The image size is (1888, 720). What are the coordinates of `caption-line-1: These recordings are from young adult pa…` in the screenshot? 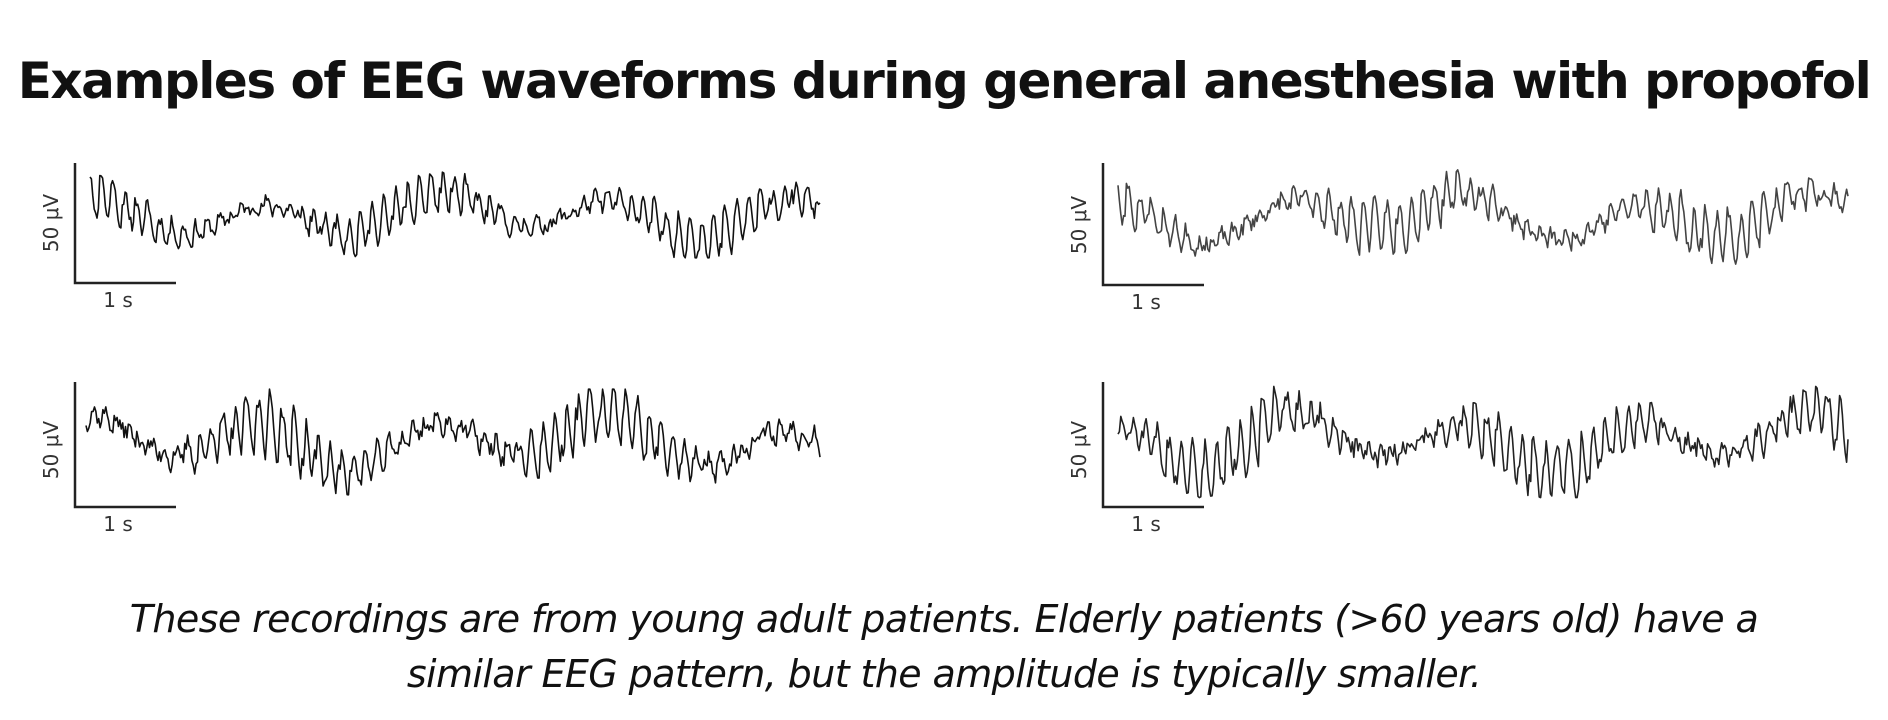 It's located at (944, 619).